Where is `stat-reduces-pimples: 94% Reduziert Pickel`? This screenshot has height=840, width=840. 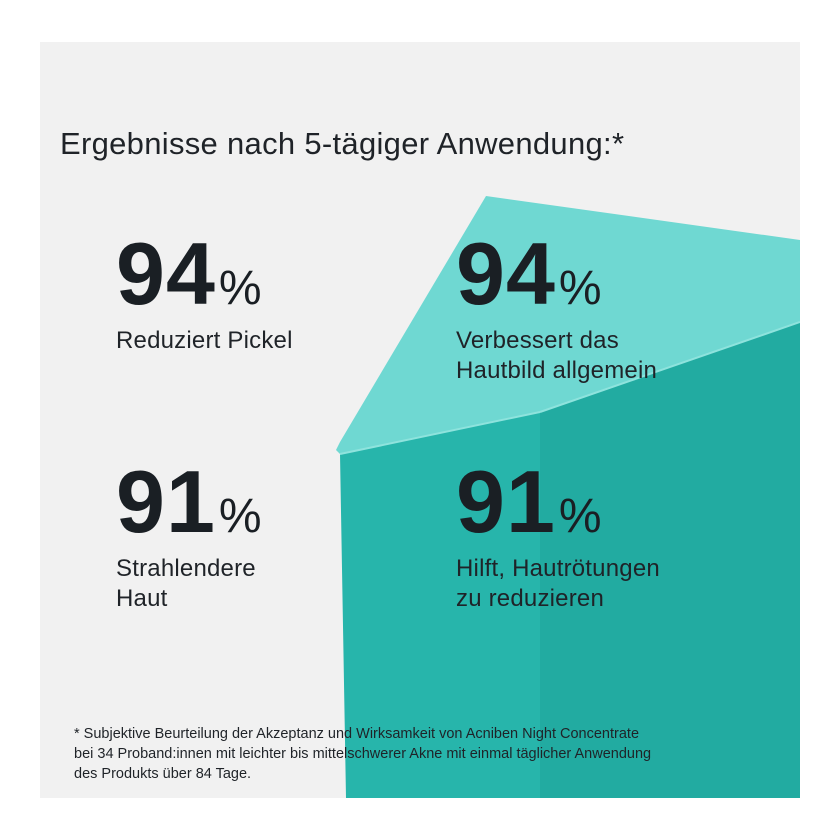 stat-reduces-pimples: 94% Reduziert Pickel is located at coordinates (204, 293).